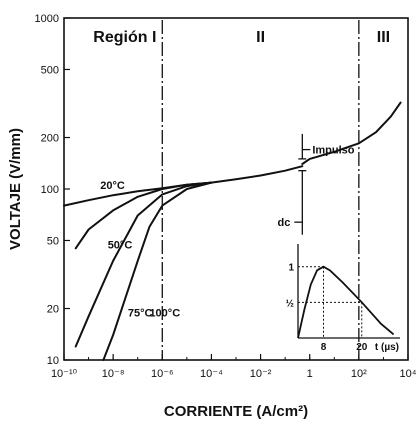 Image resolution: width=417 pixels, height=428 pixels. What do you see at coordinates (310, 374) in the screenshot?
I see `x-tick-label: 1` at bounding box center [310, 374].